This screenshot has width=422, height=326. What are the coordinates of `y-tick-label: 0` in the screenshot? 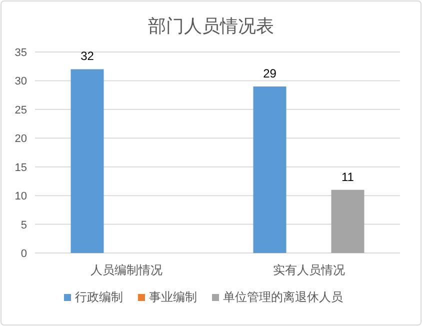 It's located at (23, 254).